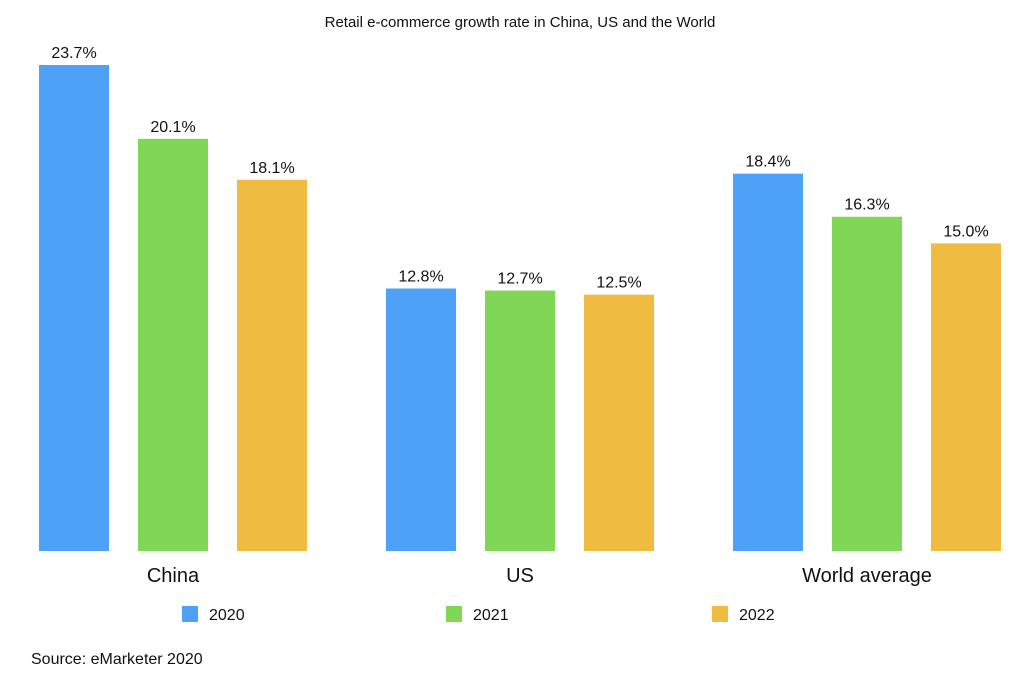  What do you see at coordinates (619, 422) in the screenshot?
I see `bar-us-2022` at bounding box center [619, 422].